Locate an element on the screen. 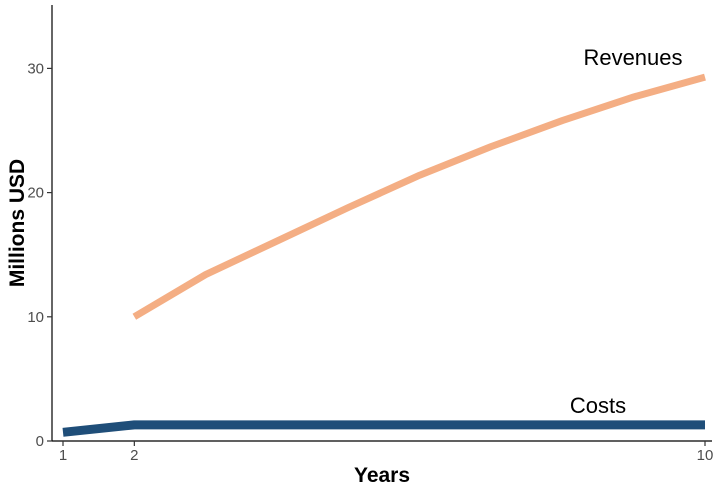 This screenshot has height=490, width=720. x-ticks: 1 2 10 is located at coordinates (386, 452).